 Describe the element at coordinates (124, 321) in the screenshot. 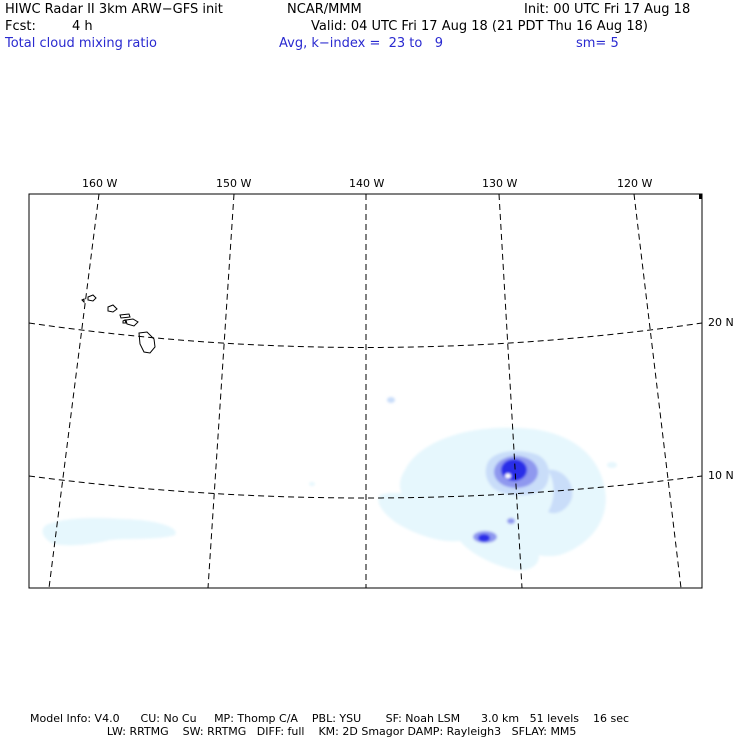

I see `island-lanai` at that location.